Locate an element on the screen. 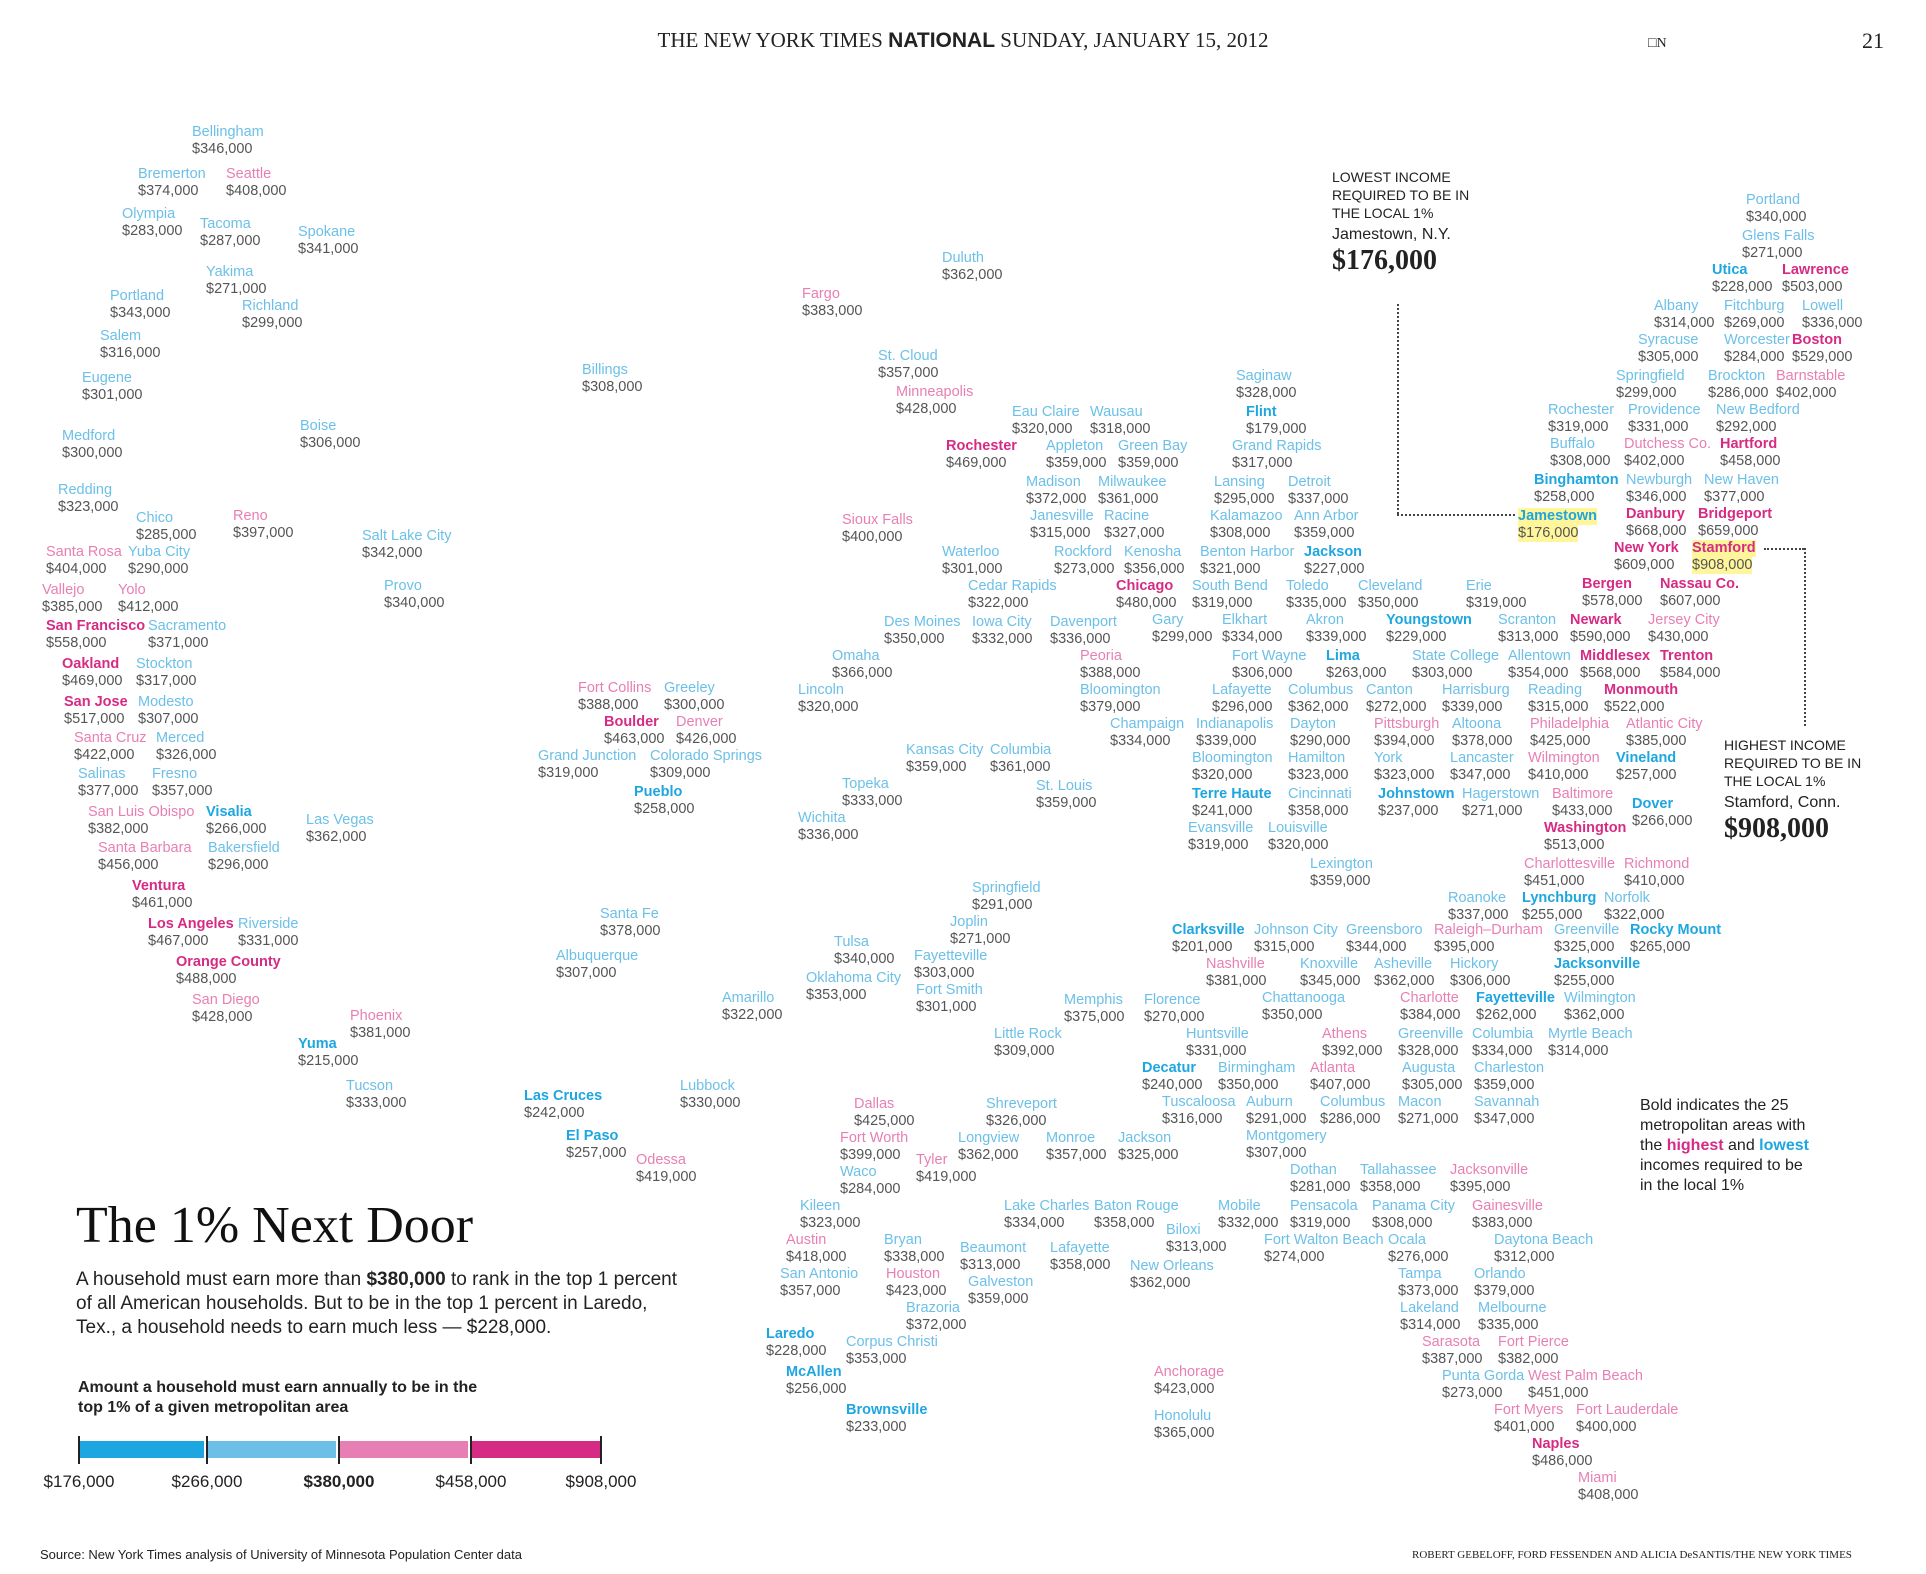  city-name: Omaha is located at coordinates (856, 656).